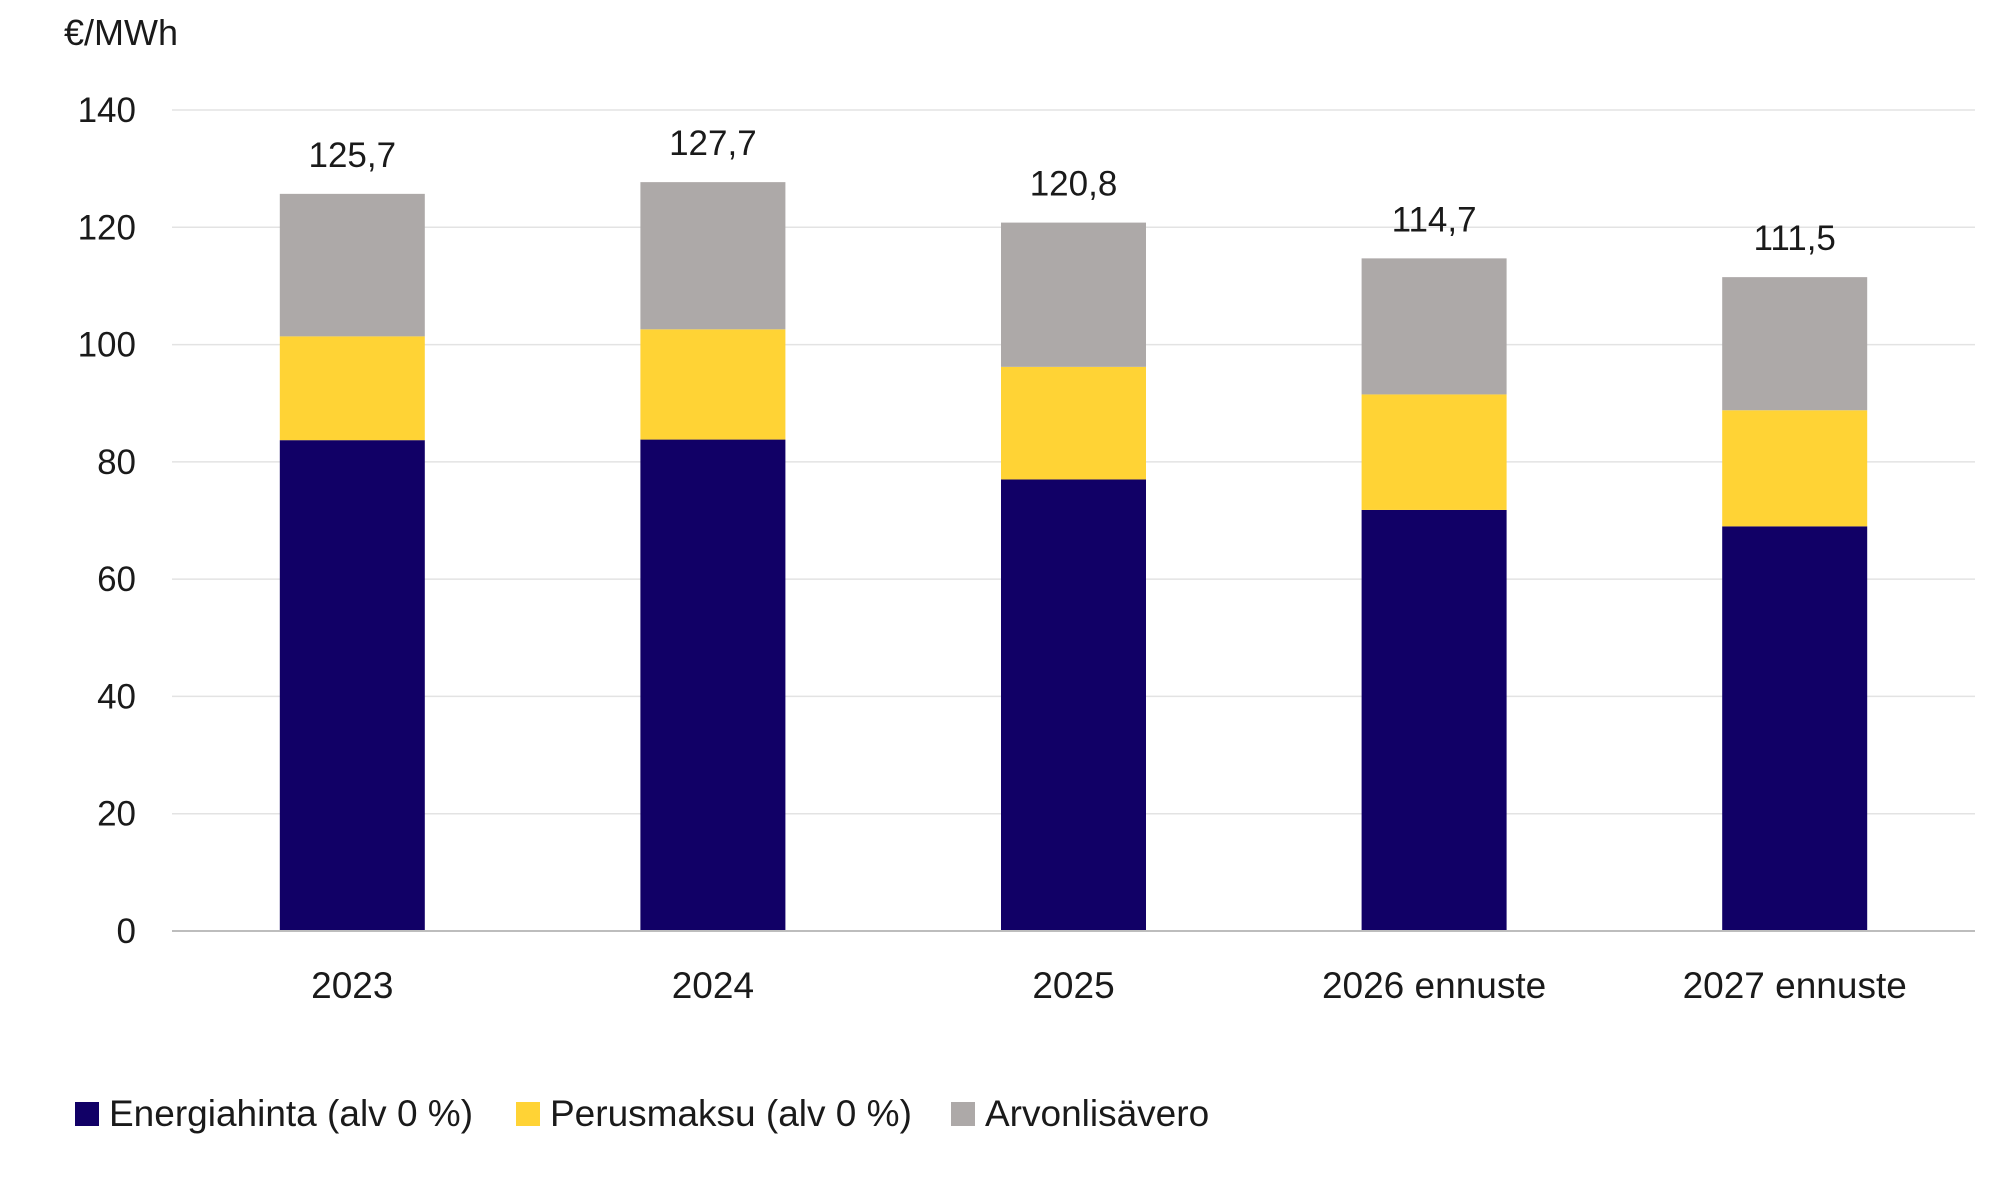 This screenshot has height=1183, width=2011. I want to click on legend-label: Perusmaksu (alv 0 %), so click(731, 1113).